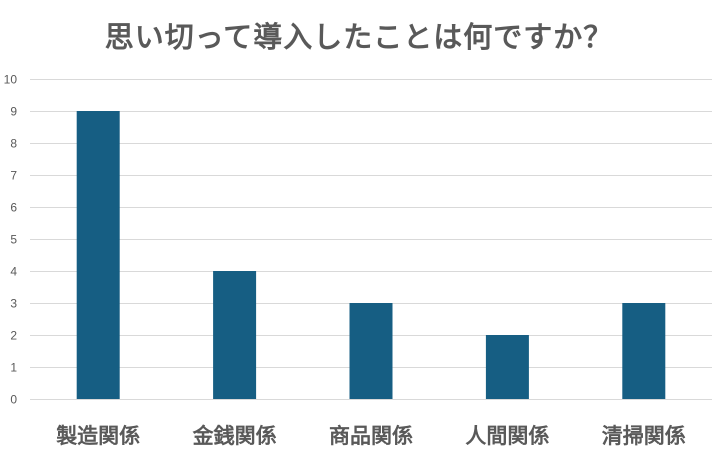  What do you see at coordinates (97, 436) in the screenshot?
I see `x-tick-label: 製造関係` at bounding box center [97, 436].